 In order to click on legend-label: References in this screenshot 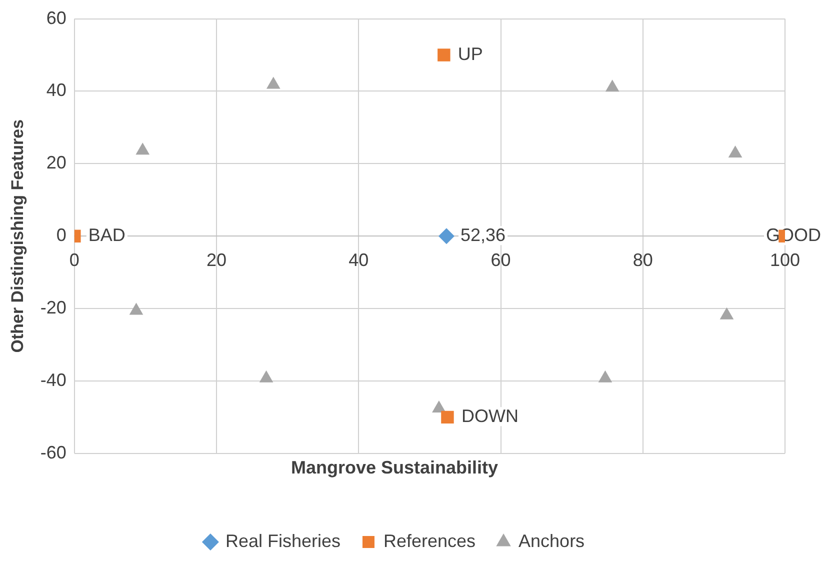, I will do `click(429, 540)`.